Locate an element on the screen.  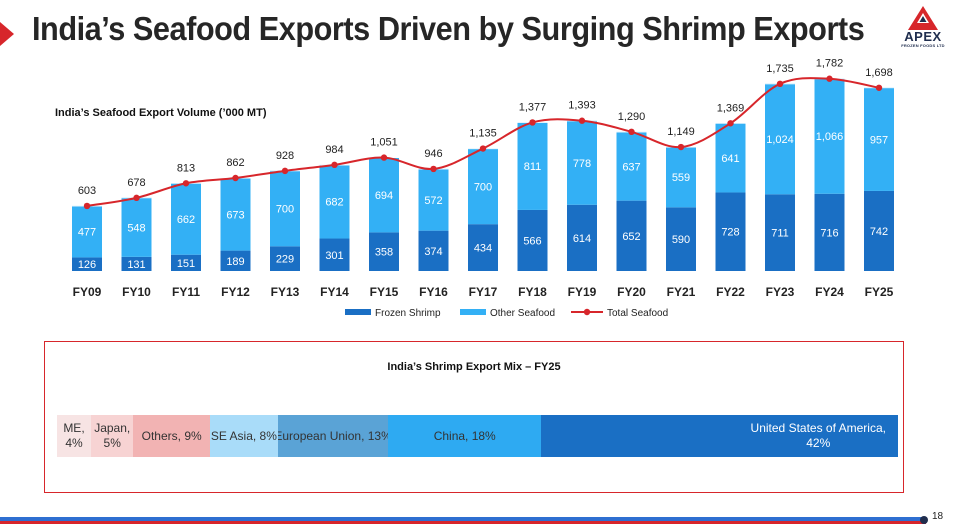
x-tick-fy16: FY16 is located at coordinates (433, 292).